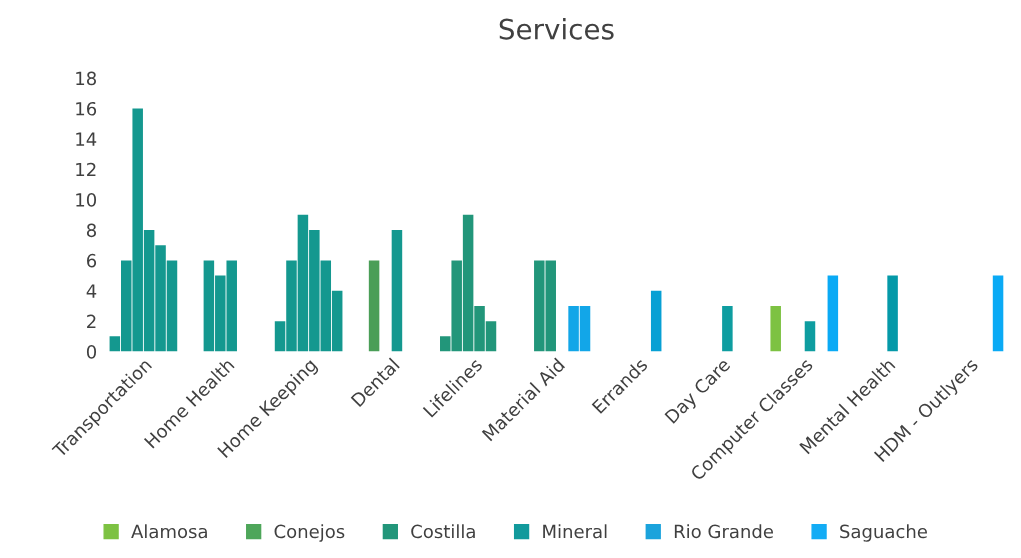 The image size is (1021, 558). Describe the element at coordinates (91, 291) in the screenshot. I see `y-tick-label: 4` at that location.